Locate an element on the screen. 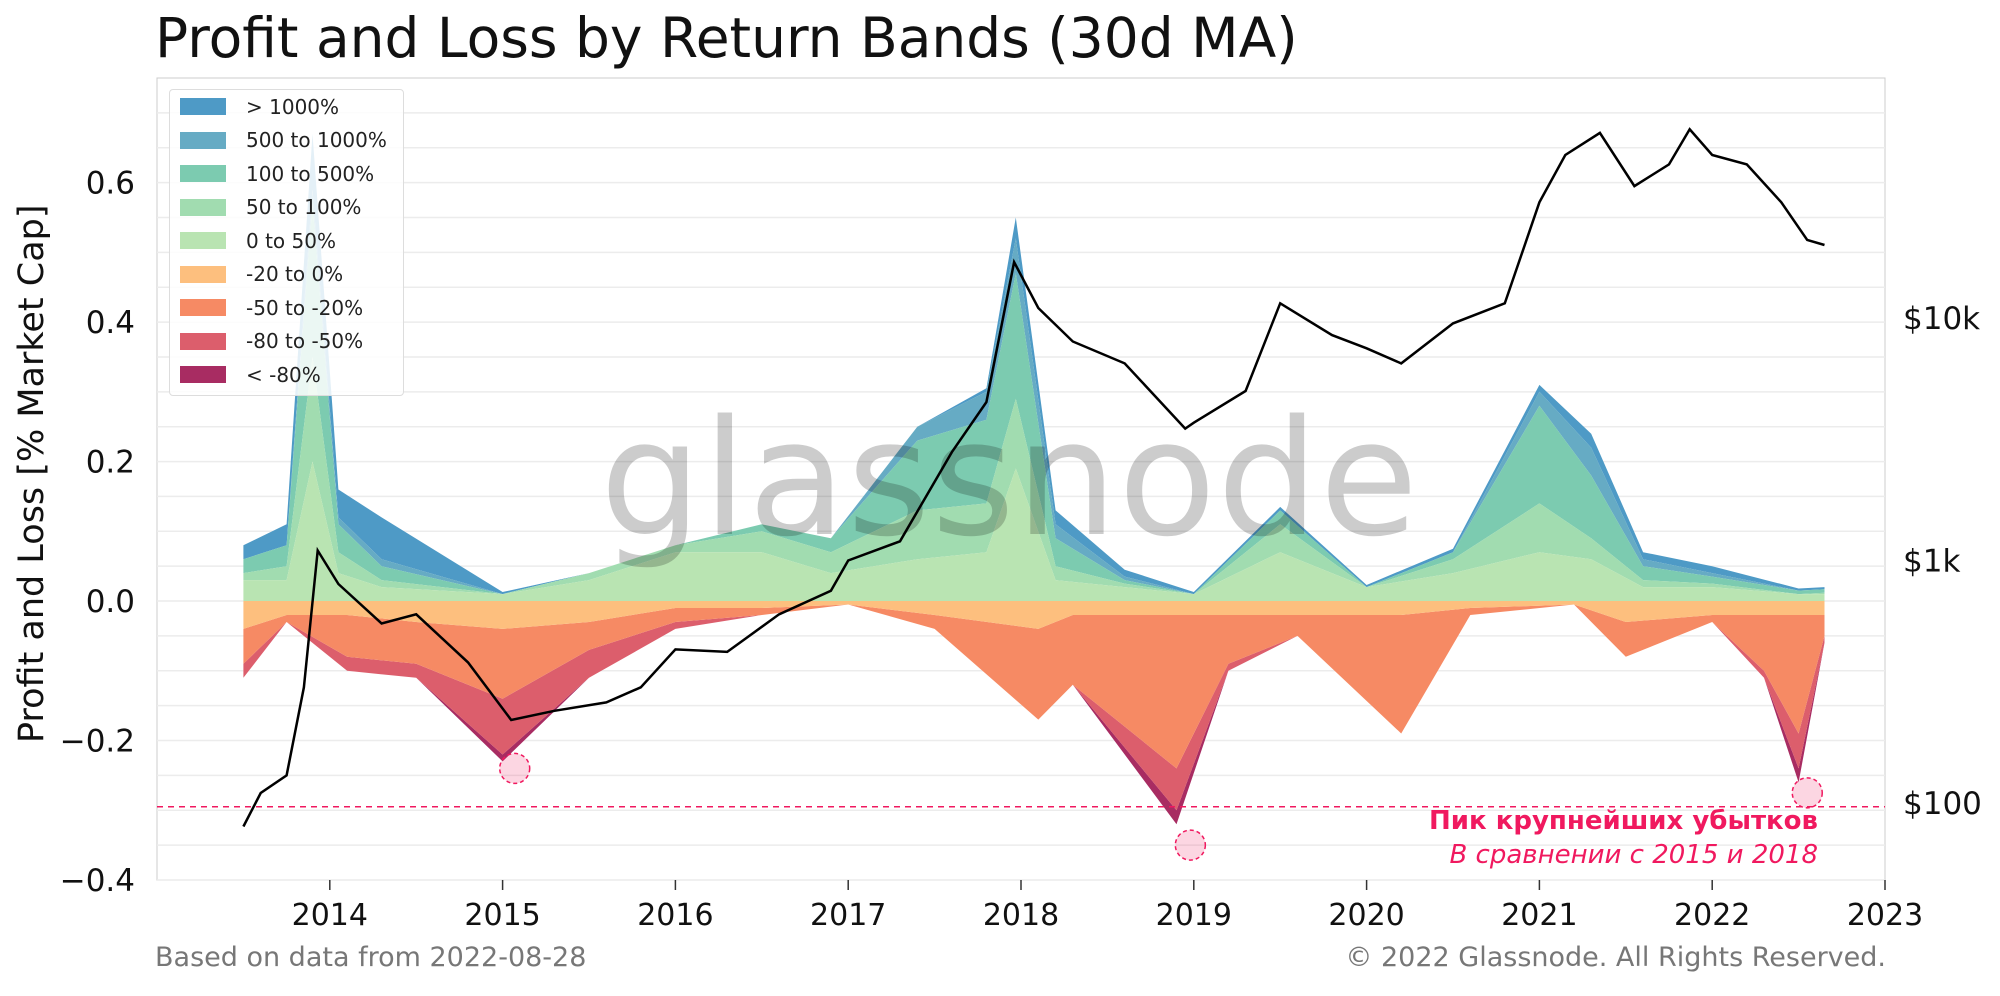 This screenshot has width=2000, height=996. price-axis-label: $100 is located at coordinates (1942, 804).